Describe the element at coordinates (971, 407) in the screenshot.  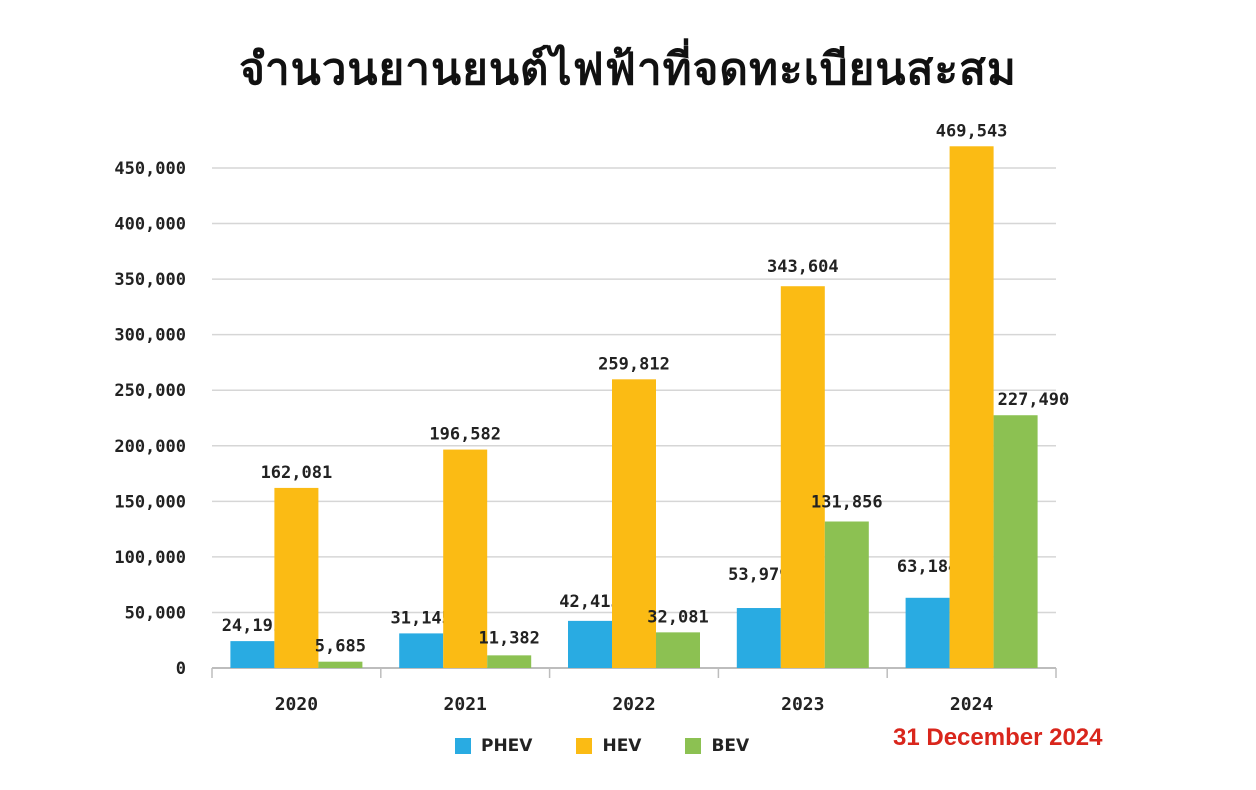
I see `bar-hev-2024` at that location.